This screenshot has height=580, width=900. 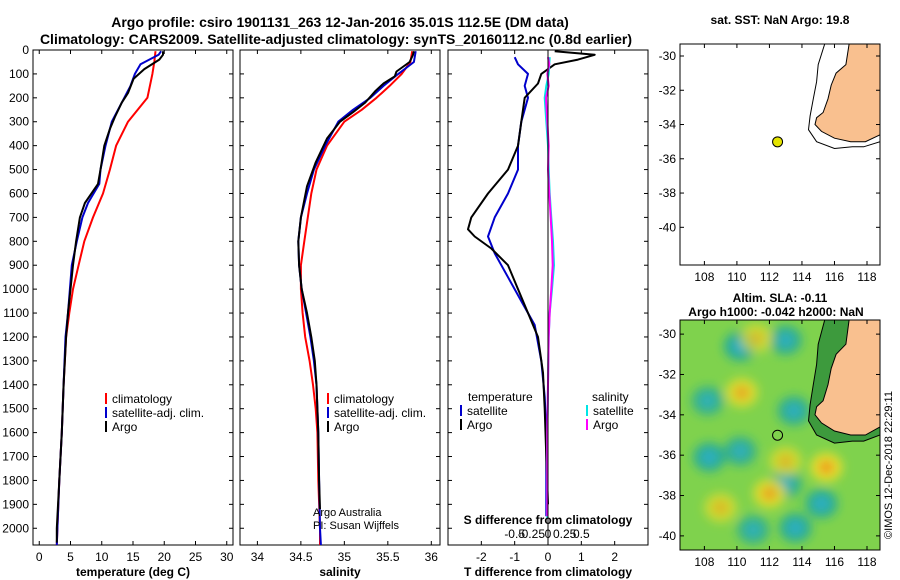 I want to click on y-tick-label: 0, so click(x=25, y=50).